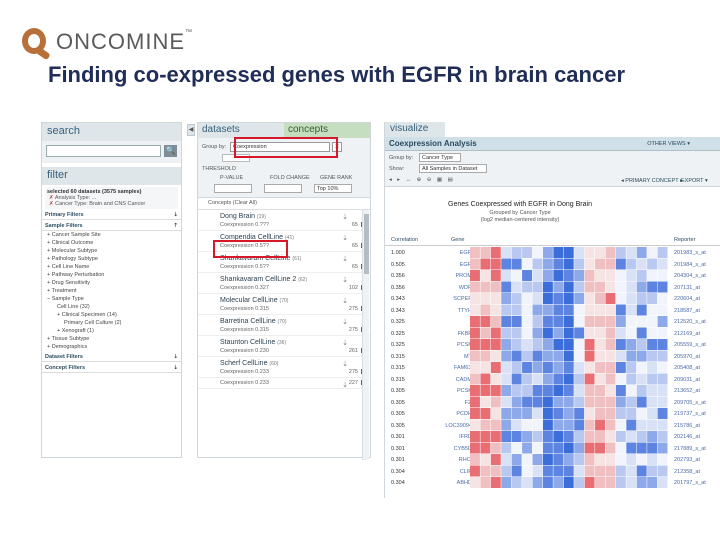  Describe the element at coordinates (284, 341) in the screenshot. I see `concept-name: Staunton CellLine (36)` at that location.